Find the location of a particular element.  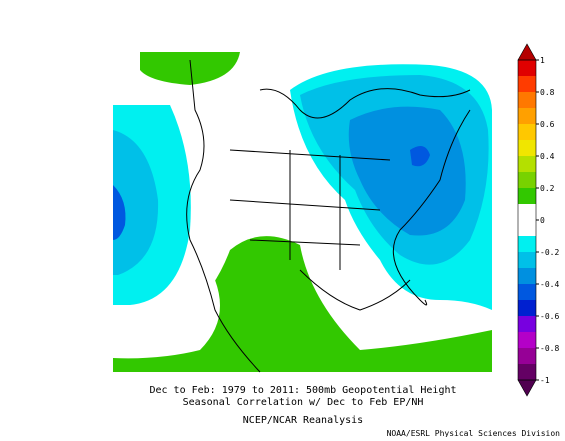

colorbar: 1 0.8 0.6 0.4 0.2 0 -0.2 -0.4 -0.6 -0.8 -1 is located at coordinates (538, 220).